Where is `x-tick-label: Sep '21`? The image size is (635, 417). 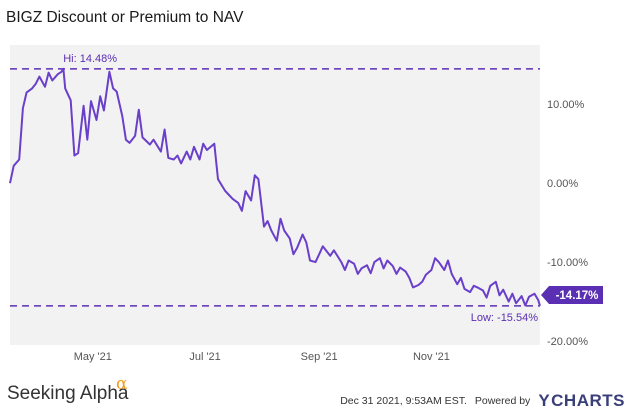 x-tick-label: Sep '21 is located at coordinates (319, 357).